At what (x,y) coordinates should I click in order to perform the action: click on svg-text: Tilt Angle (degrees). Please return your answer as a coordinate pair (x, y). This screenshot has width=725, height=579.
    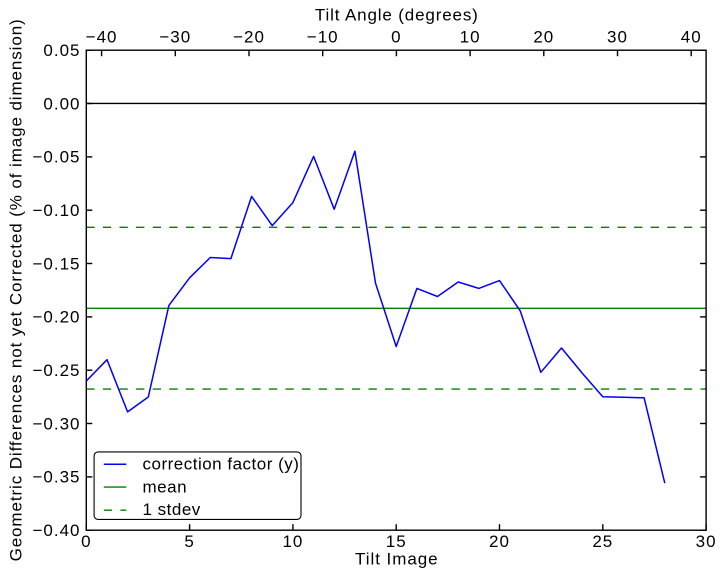
    Looking at the image, I should click on (397, 15).